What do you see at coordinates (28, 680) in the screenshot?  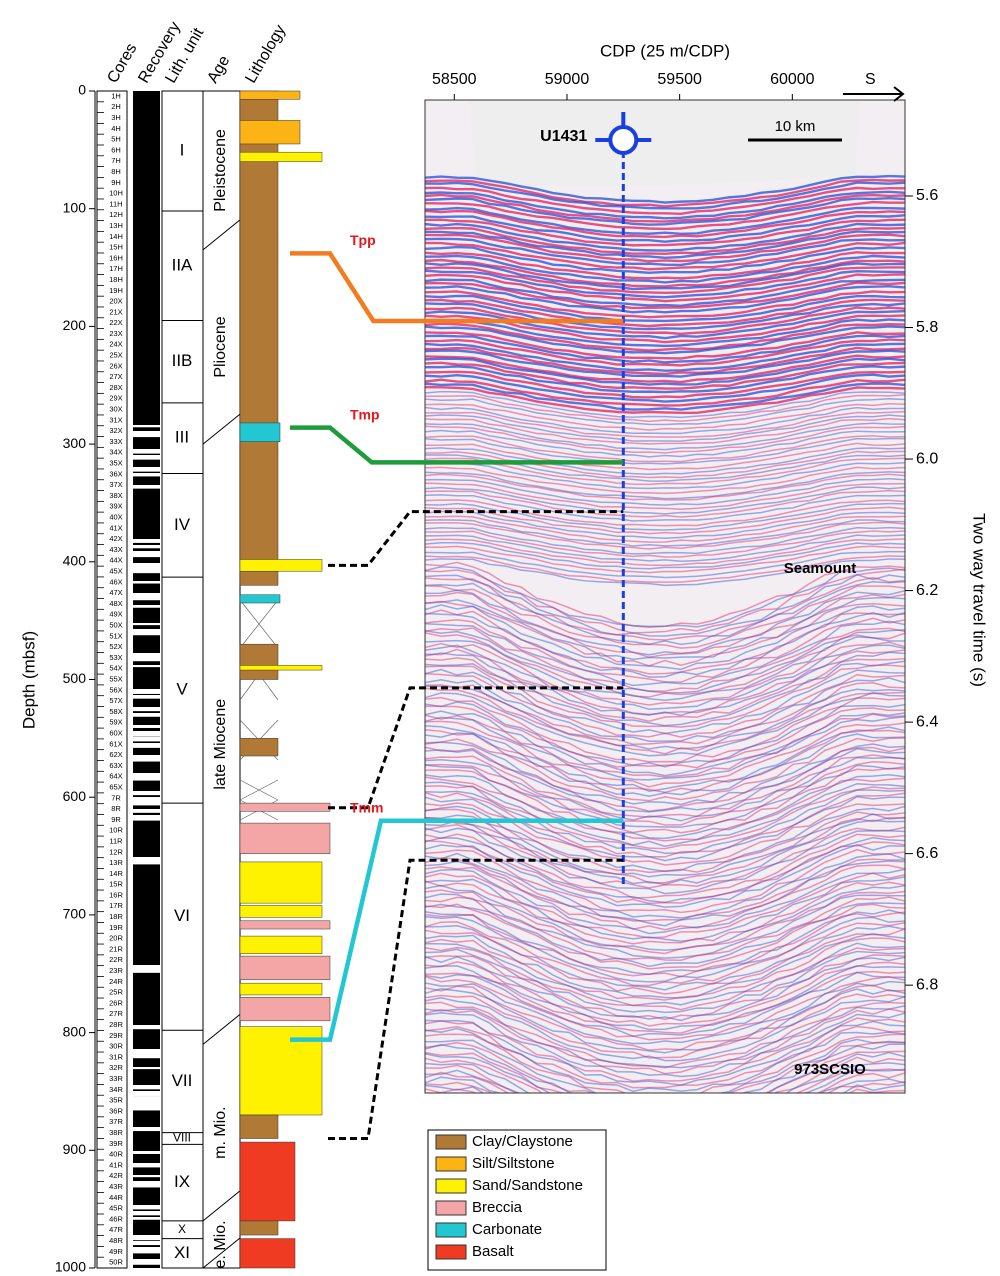 I see `depth-axis-title: Depth (mbsf)` at bounding box center [28, 680].